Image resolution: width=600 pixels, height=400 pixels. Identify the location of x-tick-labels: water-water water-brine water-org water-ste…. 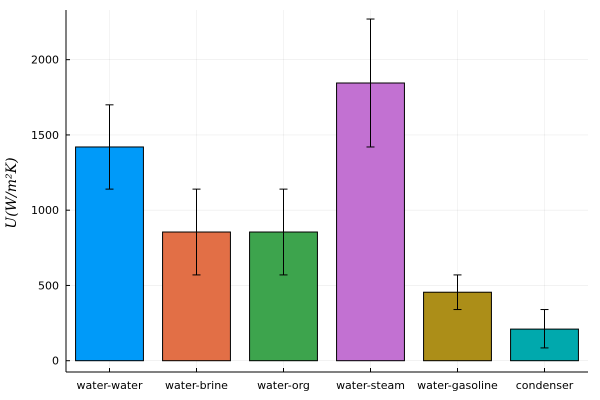
(325, 385).